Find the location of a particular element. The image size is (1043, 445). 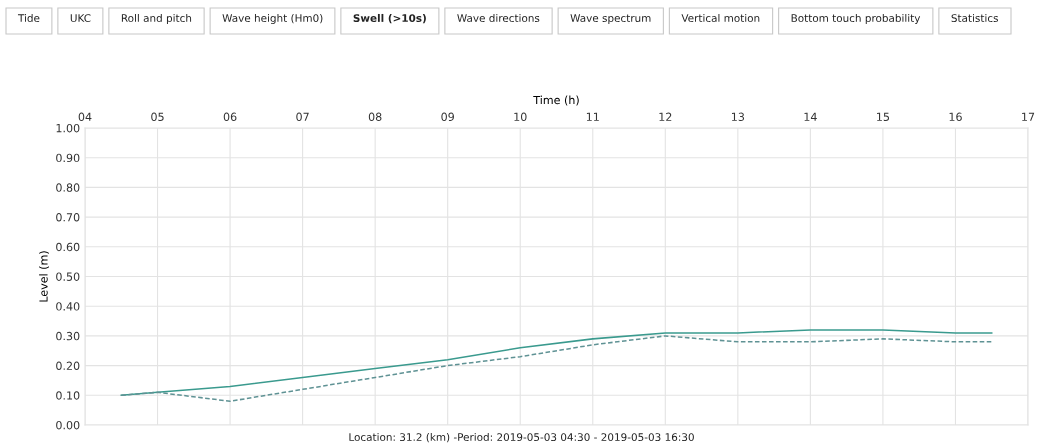

y-tick-label: 0.70 is located at coordinates (68, 217).